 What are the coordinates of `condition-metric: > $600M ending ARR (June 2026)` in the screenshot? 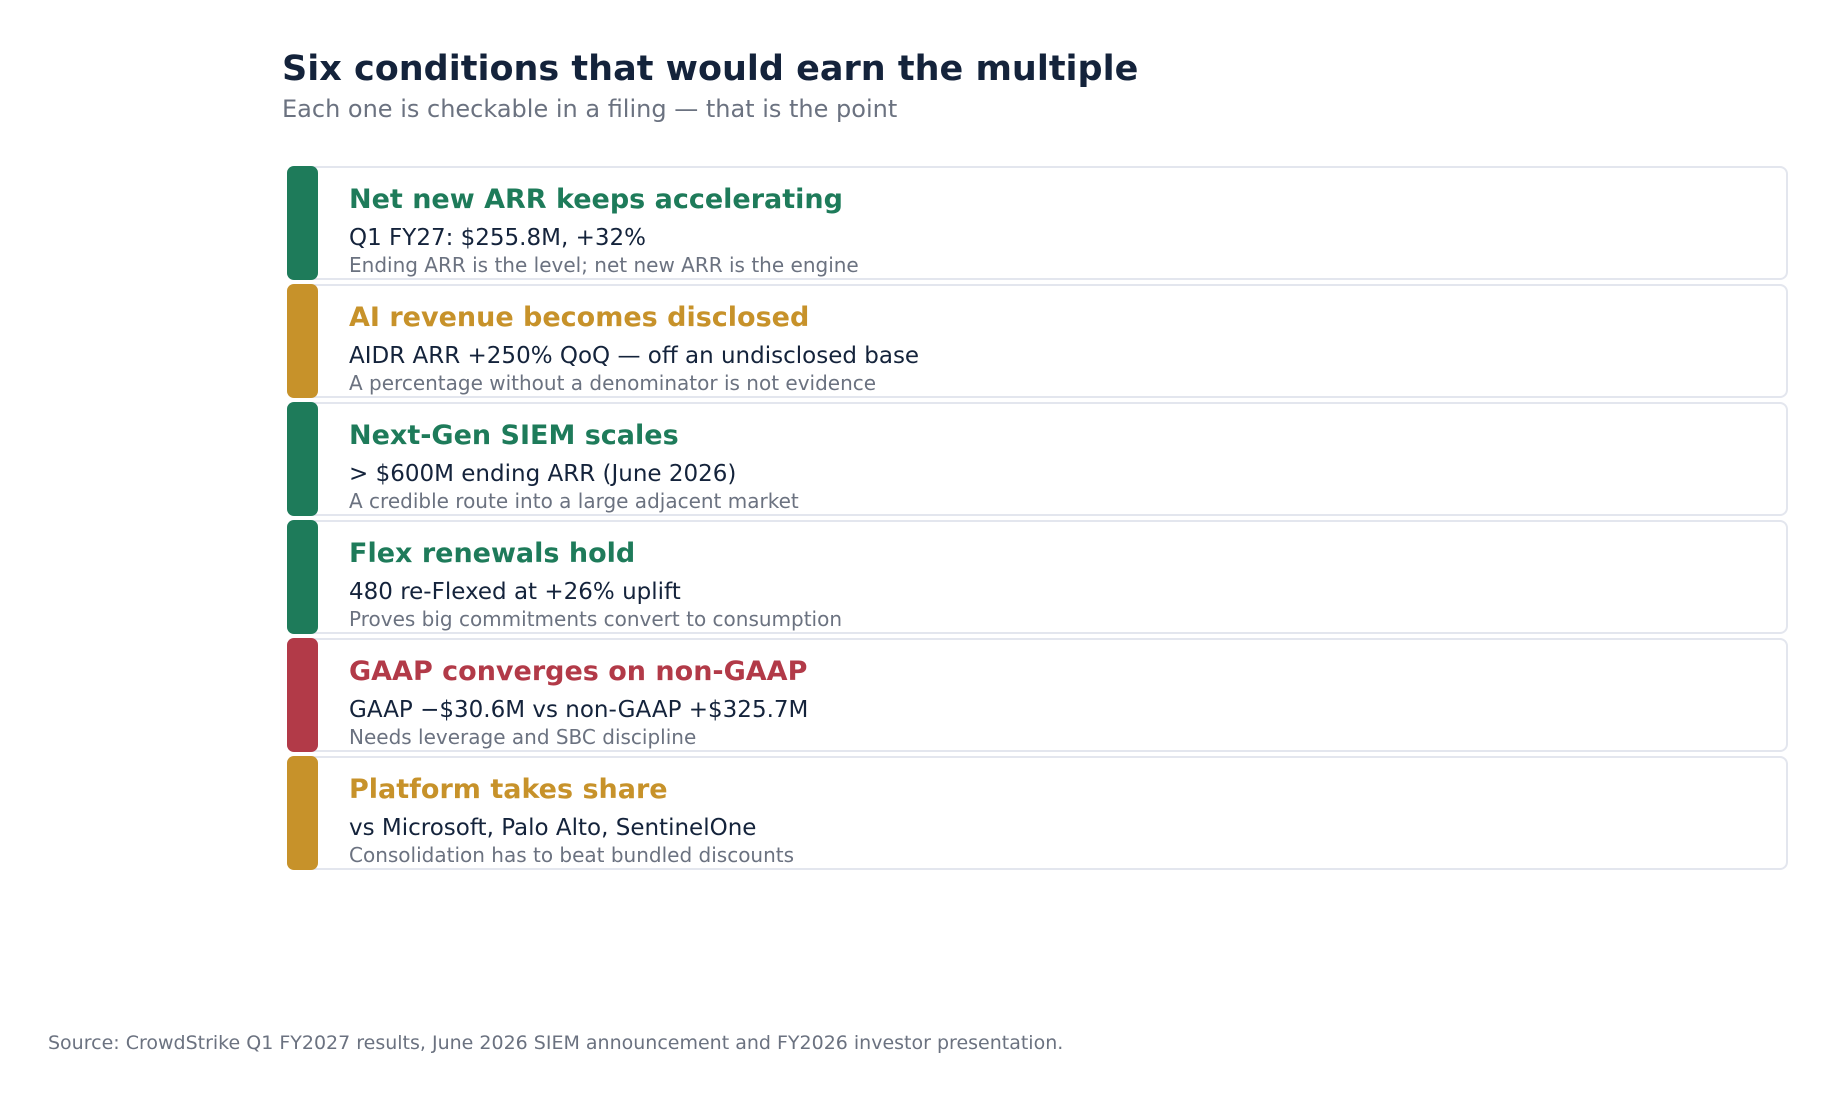 It's located at (543, 474).